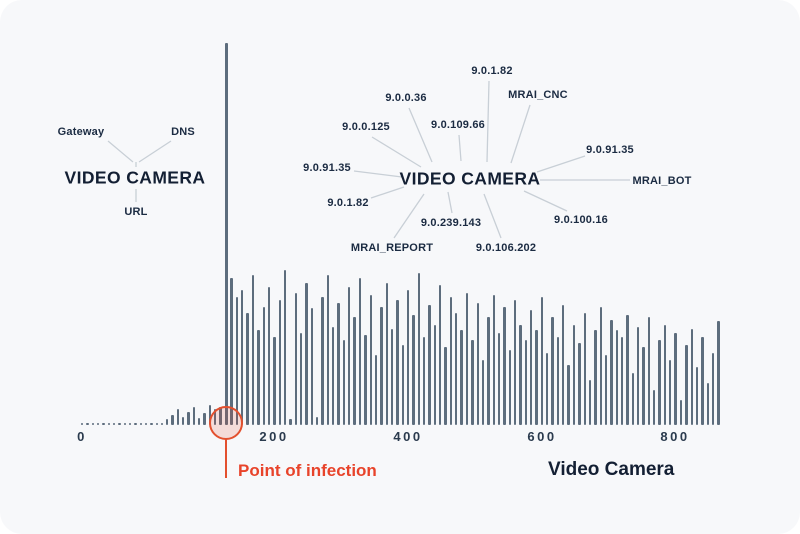 The height and width of the screenshot is (534, 800). Describe the element at coordinates (406, 98) in the screenshot. I see `diagram-node-label: 9.0.0.36` at that location.